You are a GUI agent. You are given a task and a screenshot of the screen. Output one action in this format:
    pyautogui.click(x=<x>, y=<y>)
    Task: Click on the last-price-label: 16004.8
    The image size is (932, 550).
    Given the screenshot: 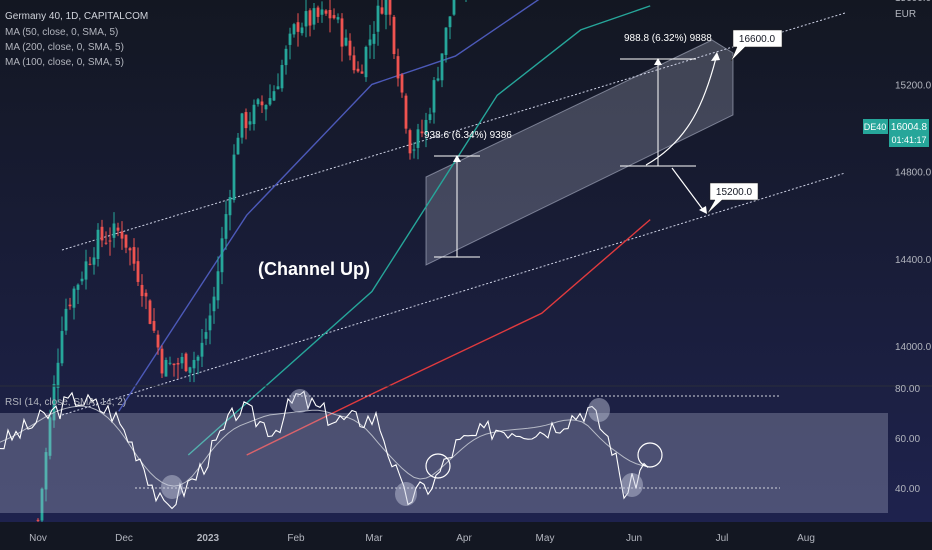 What is the action you would take?
    pyautogui.click(x=909, y=127)
    